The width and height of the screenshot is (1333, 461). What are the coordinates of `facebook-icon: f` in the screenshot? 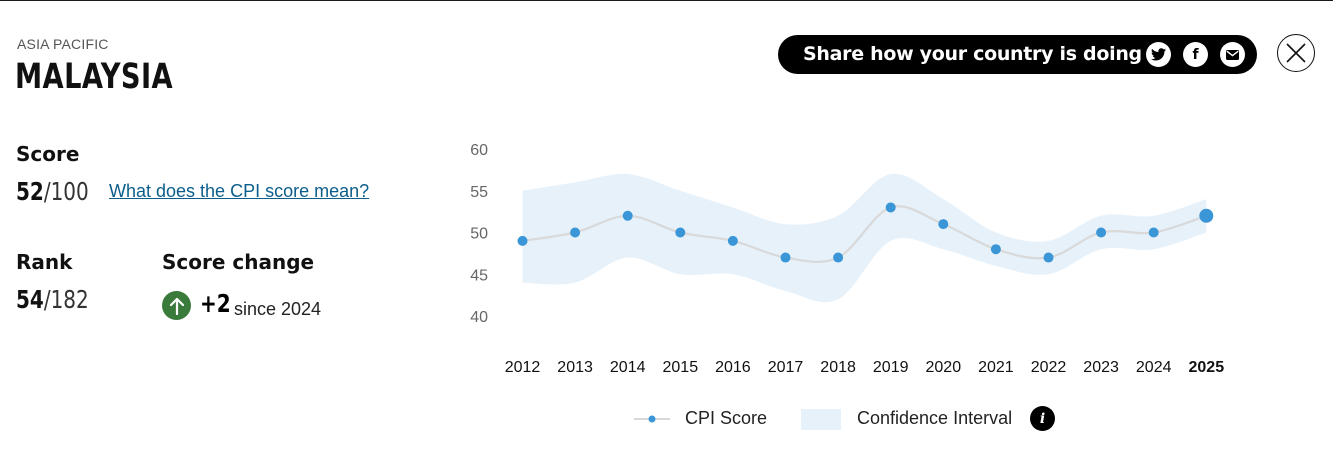 It's located at (1195, 54).